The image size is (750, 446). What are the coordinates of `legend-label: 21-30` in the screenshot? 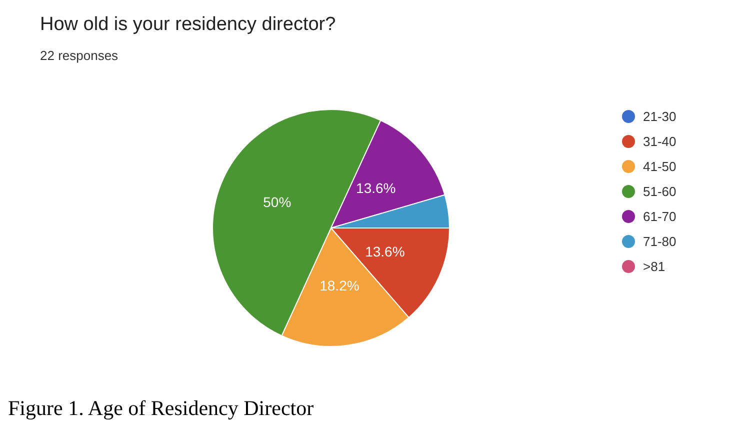 It's located at (659, 116).